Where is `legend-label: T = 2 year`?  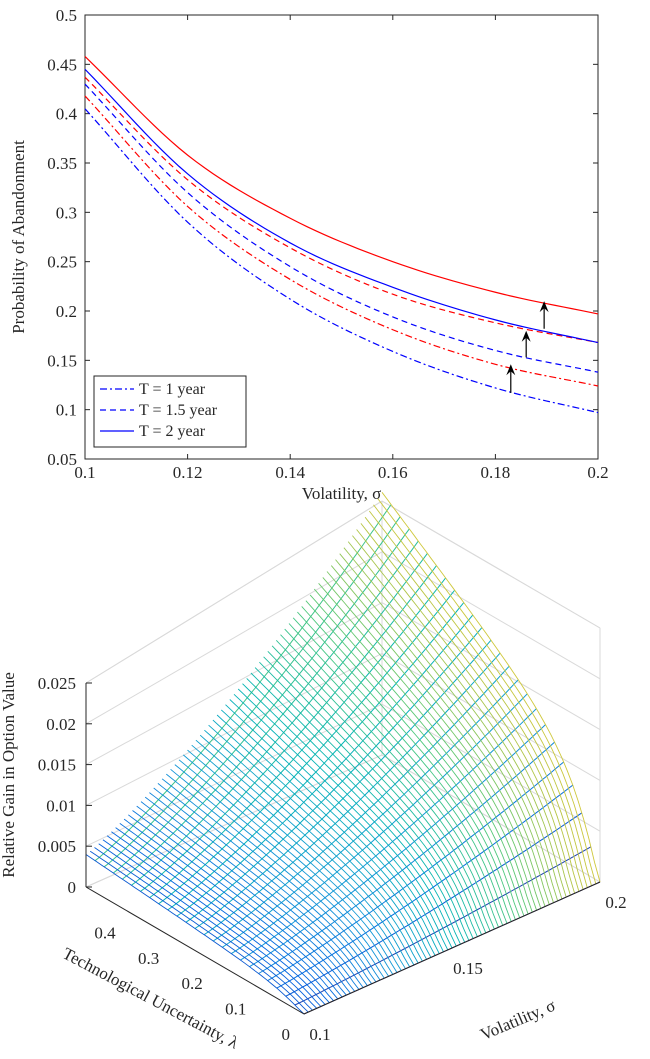
legend-label: T = 2 year is located at coordinates (172, 431).